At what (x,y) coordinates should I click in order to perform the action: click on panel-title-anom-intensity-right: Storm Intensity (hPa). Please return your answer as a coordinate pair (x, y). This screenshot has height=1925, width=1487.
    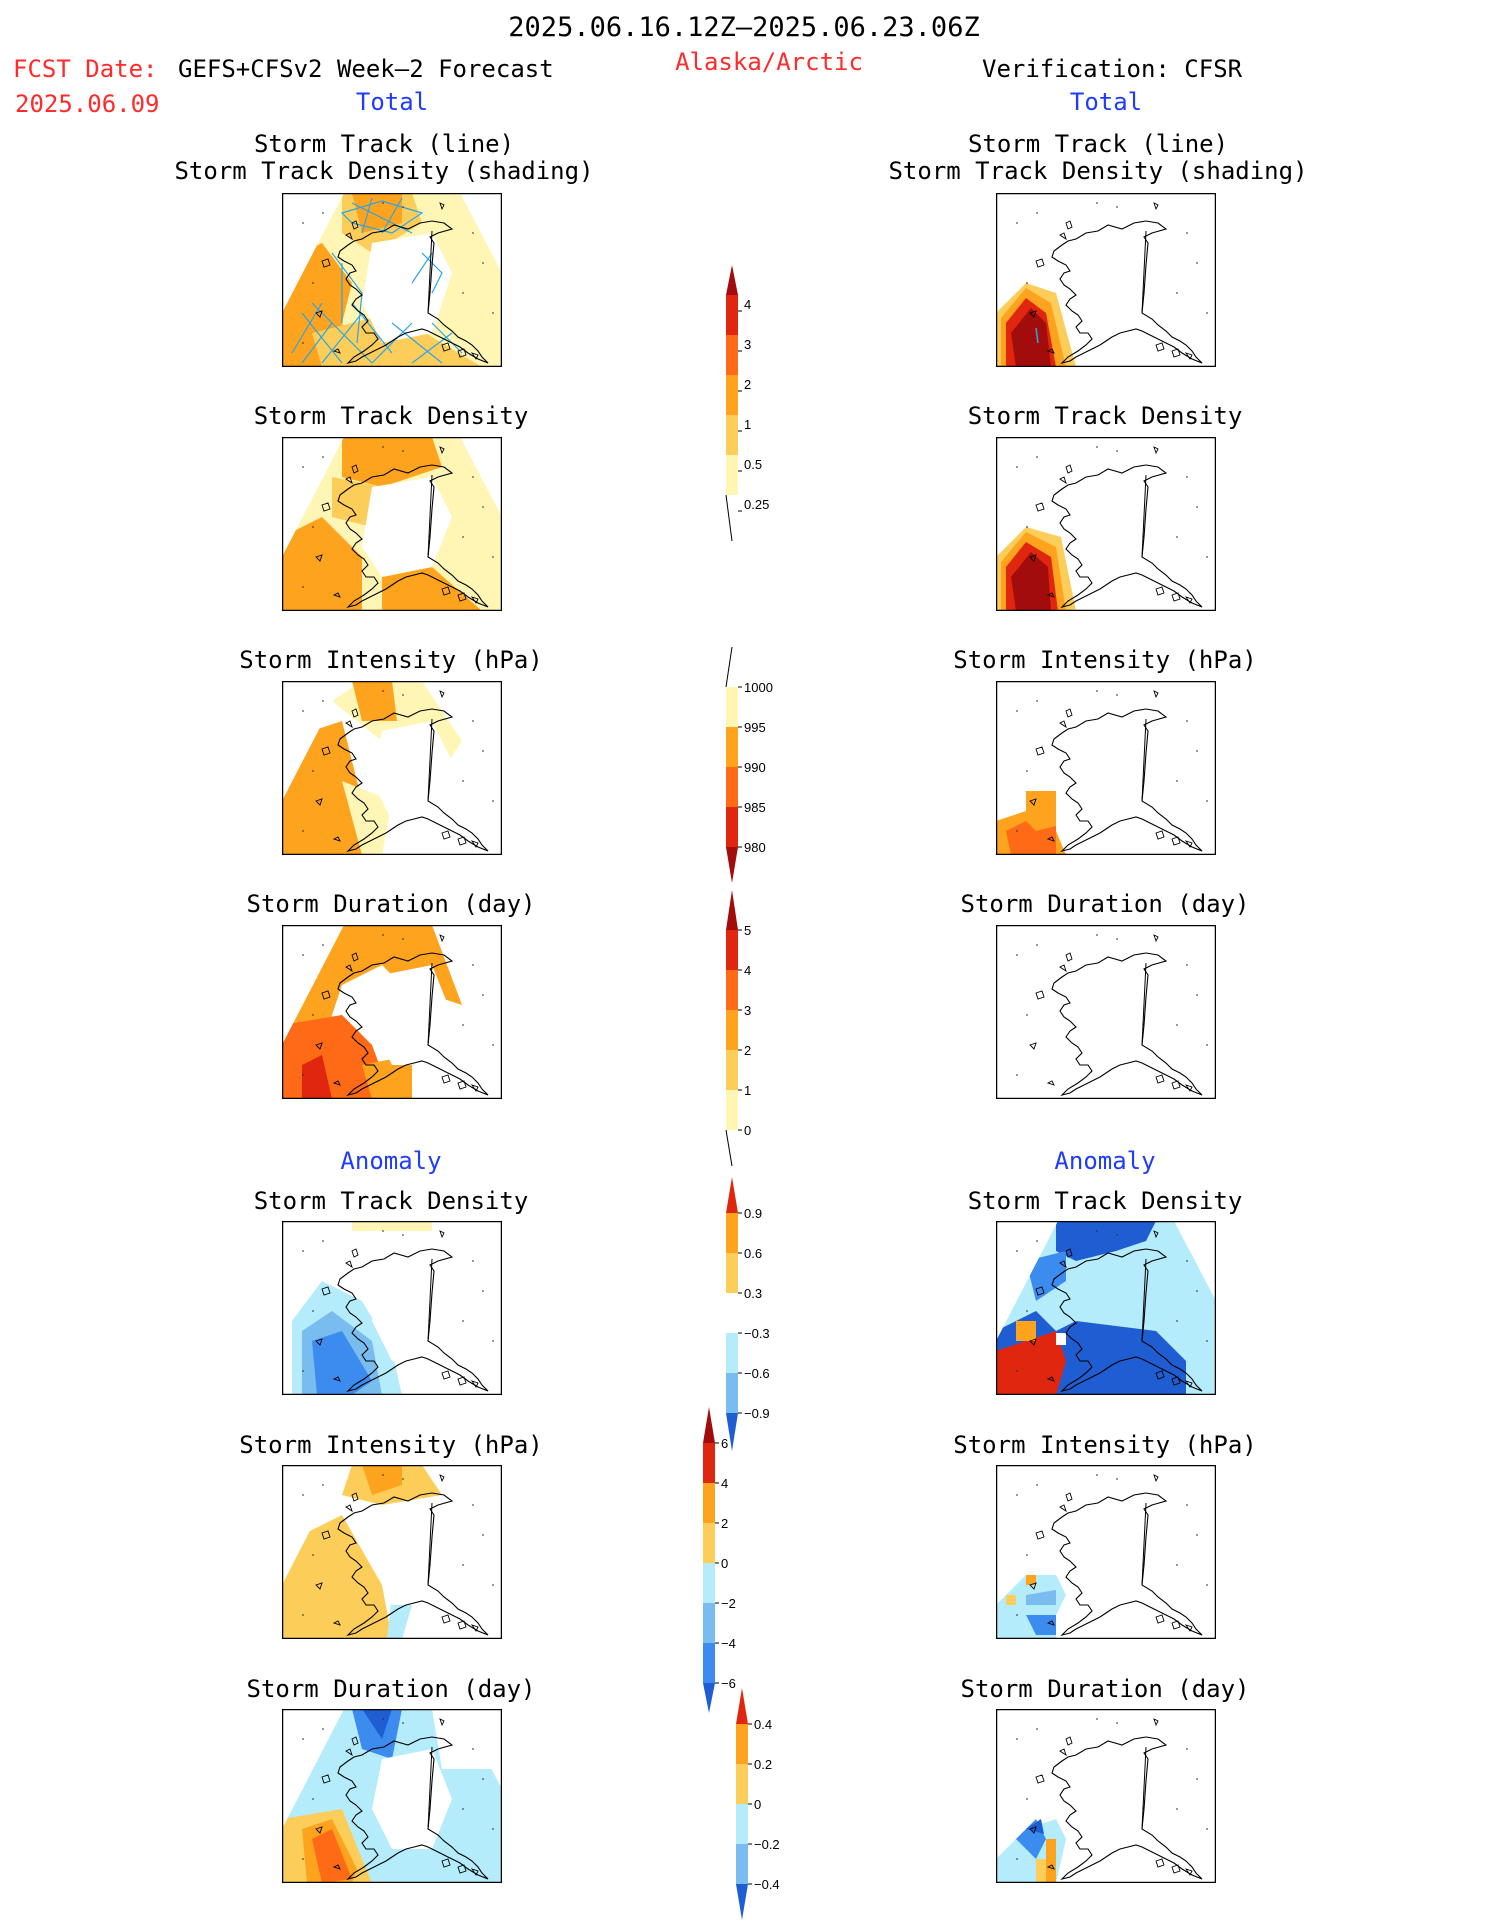
    Looking at the image, I should click on (1105, 1445).